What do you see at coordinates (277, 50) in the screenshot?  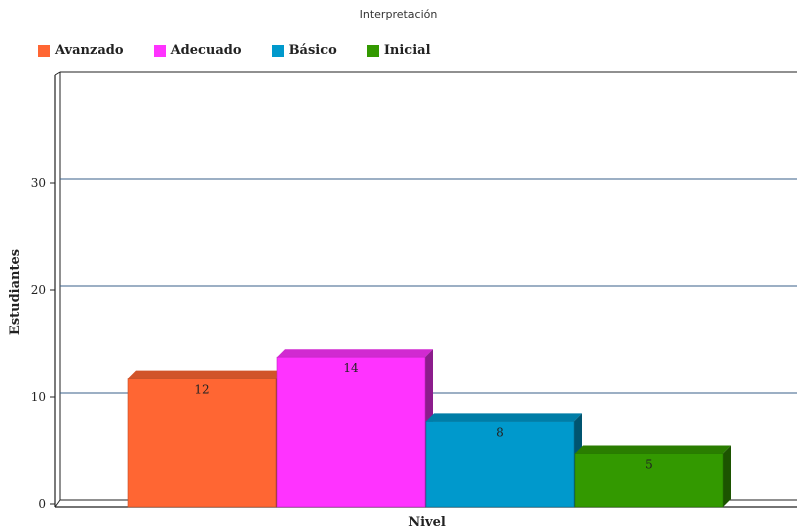 I see `legend-swatch-basico` at bounding box center [277, 50].